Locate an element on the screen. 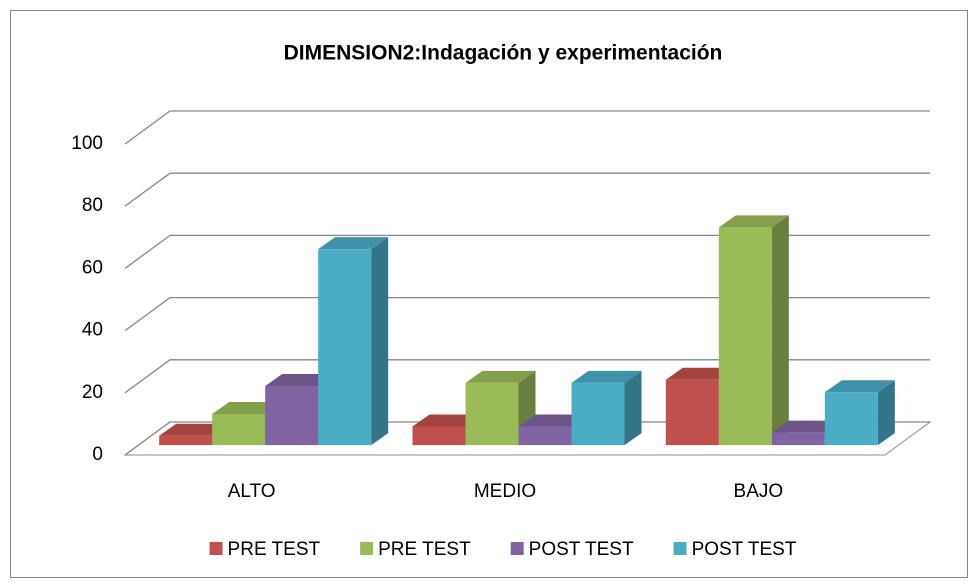  y-tick-label: 60 is located at coordinates (92, 267).